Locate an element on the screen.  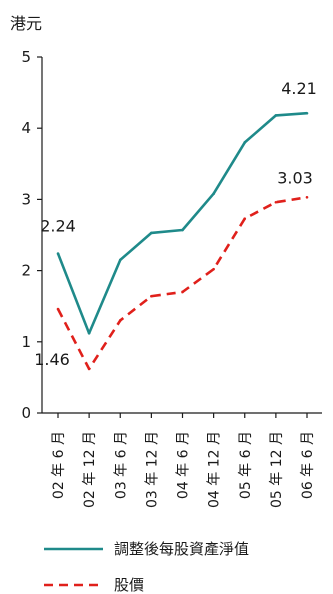
x-tick-label: 02 年 6 月 is located at coordinates (59, 465).